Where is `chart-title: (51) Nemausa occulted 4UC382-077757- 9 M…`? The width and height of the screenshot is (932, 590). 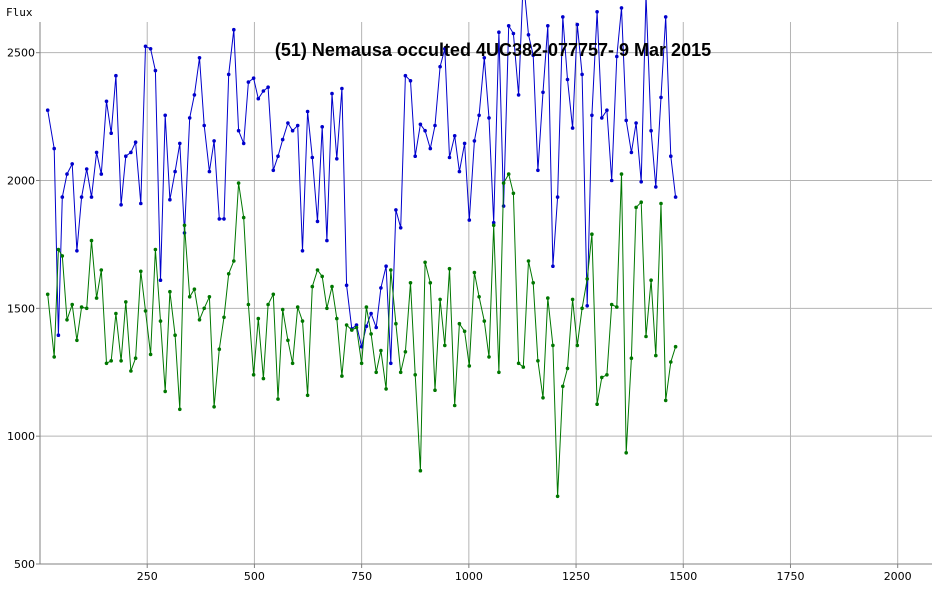
chart-title: (51) Nemausa occulted 4UC382-077757- 9 M… is located at coordinates (493, 50).